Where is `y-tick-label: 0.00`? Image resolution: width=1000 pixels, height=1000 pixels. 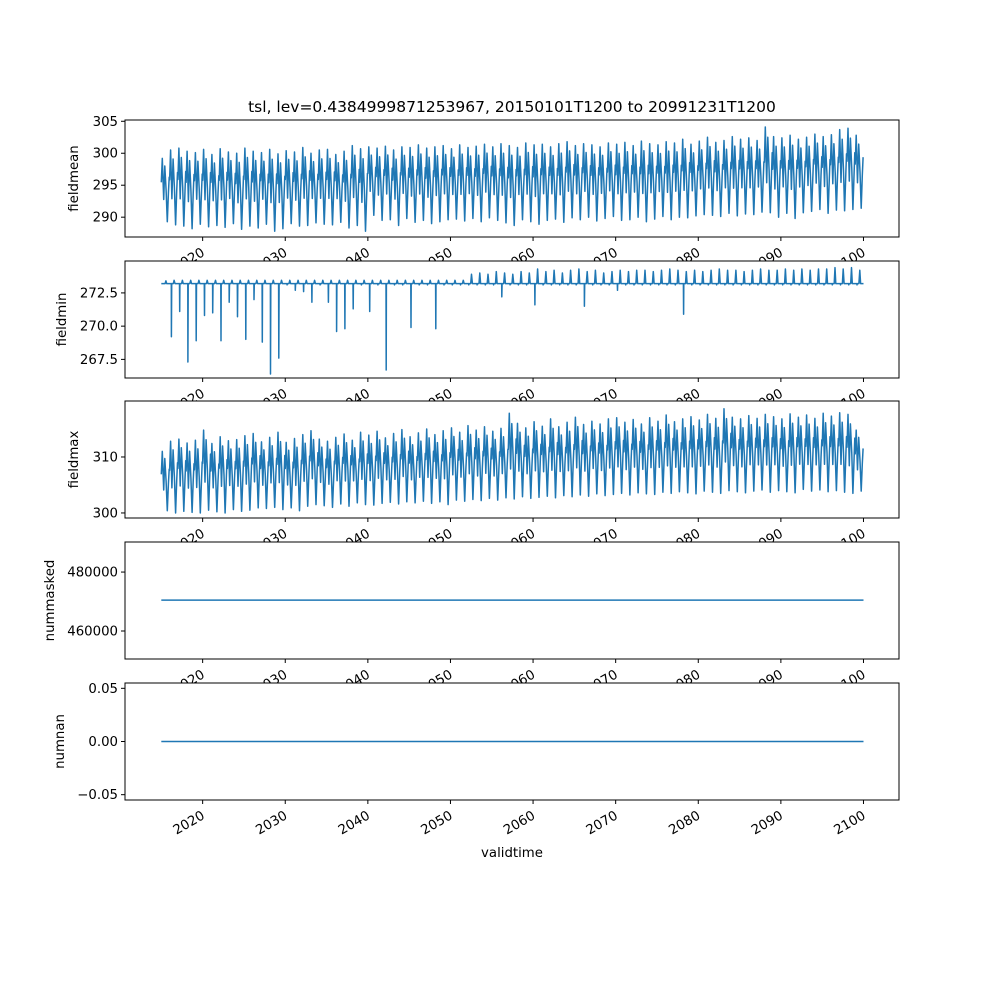 y-tick-label: 0.00 is located at coordinates (103, 742).